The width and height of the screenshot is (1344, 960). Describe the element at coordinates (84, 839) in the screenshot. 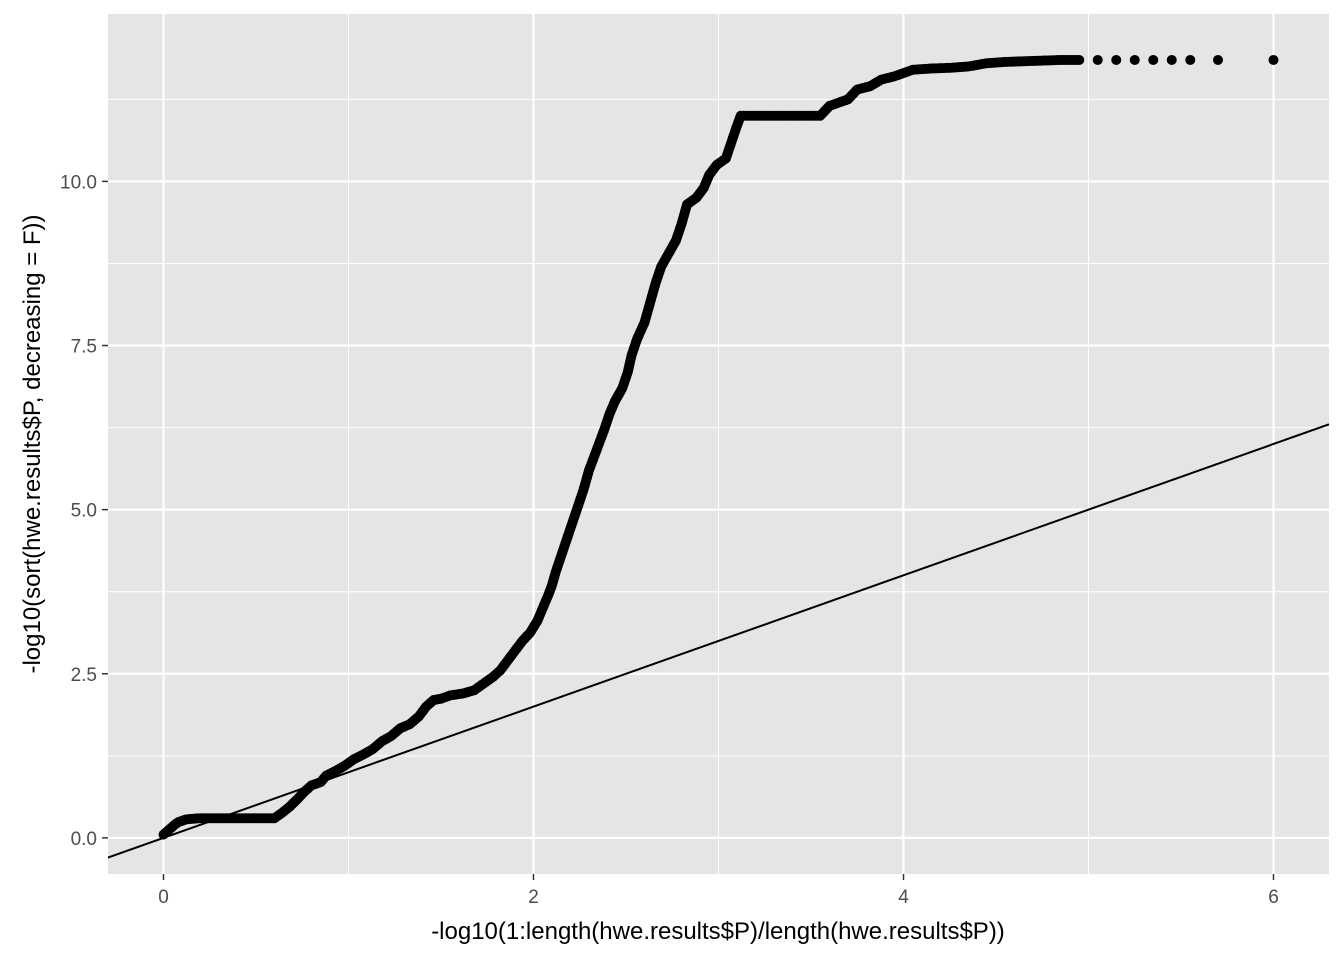

I see `y-tick-label: 0.0` at that location.